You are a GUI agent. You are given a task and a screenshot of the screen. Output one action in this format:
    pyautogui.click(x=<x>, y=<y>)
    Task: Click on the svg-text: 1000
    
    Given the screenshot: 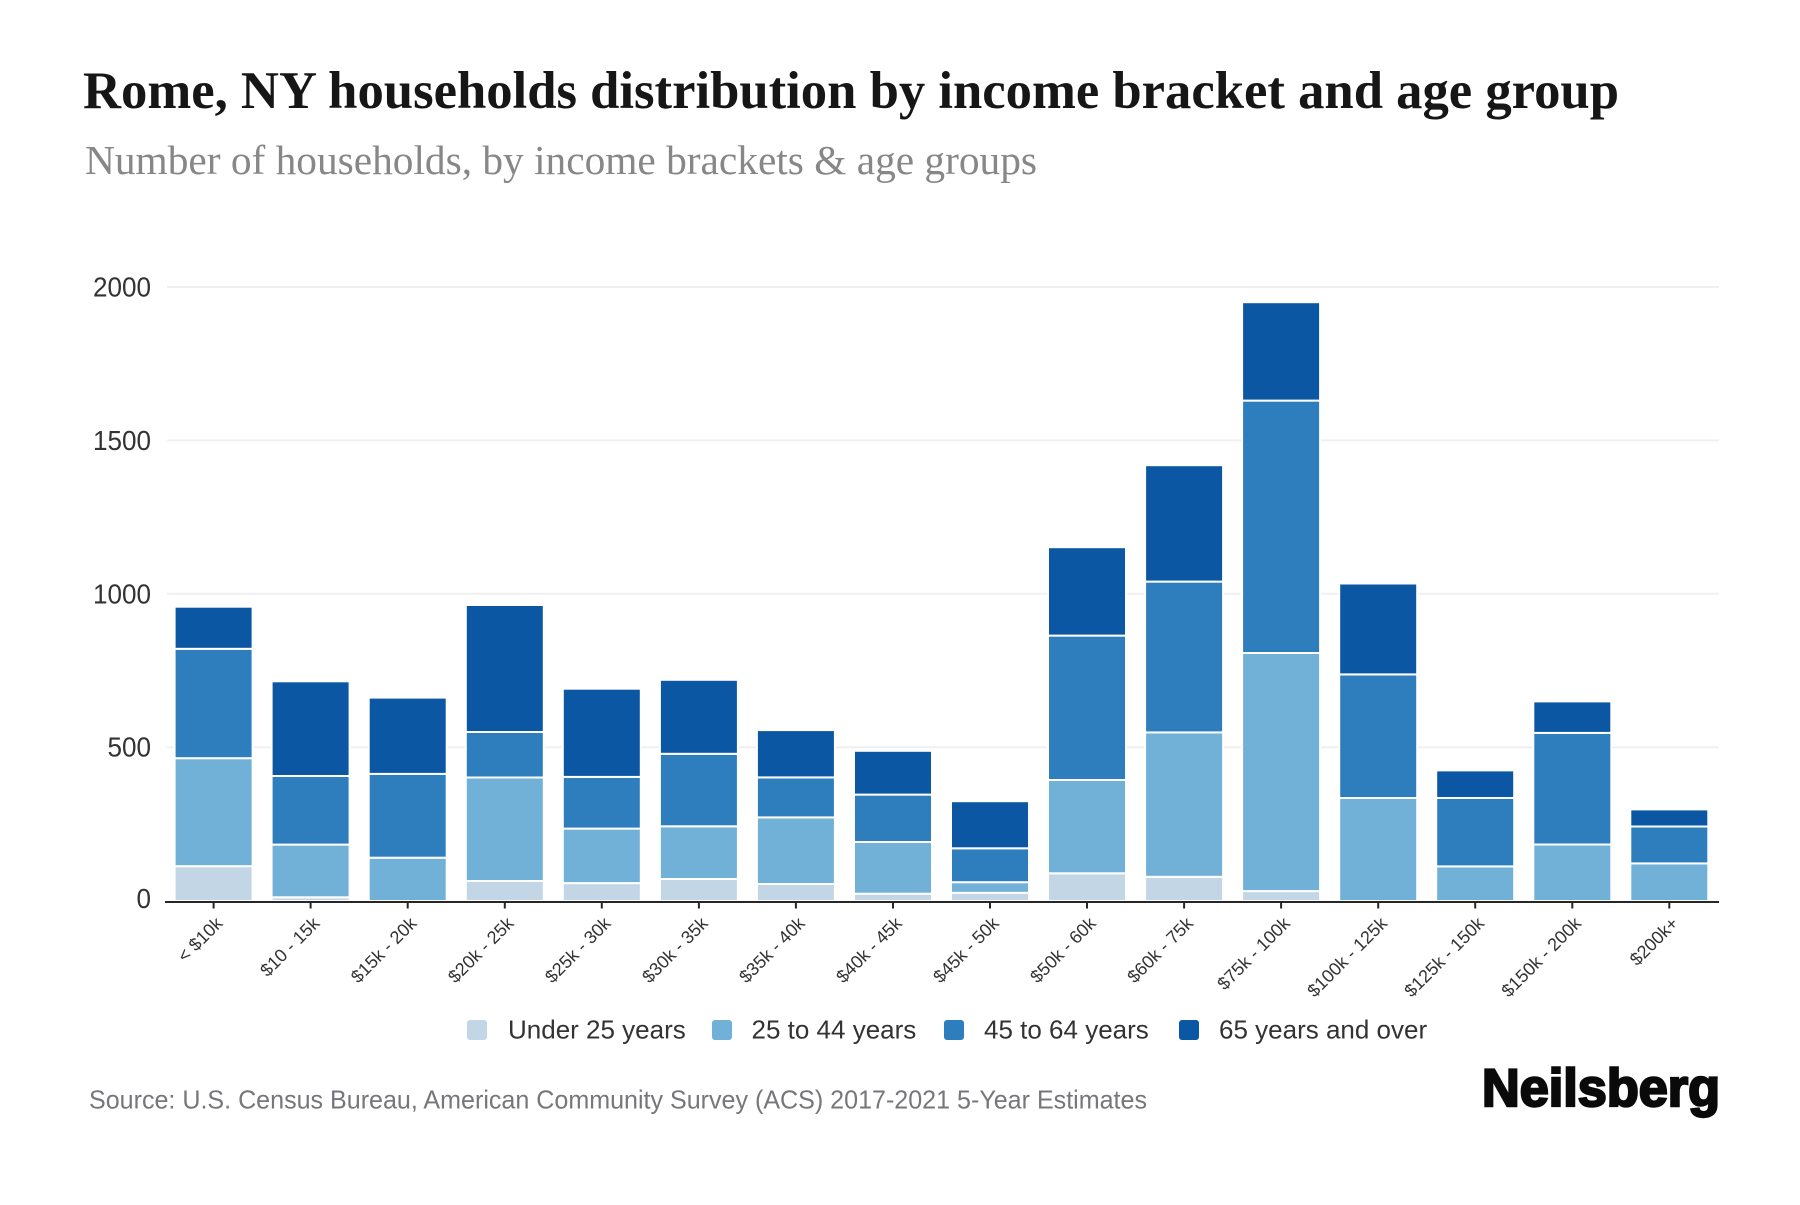 What is the action you would take?
    pyautogui.click(x=122, y=593)
    